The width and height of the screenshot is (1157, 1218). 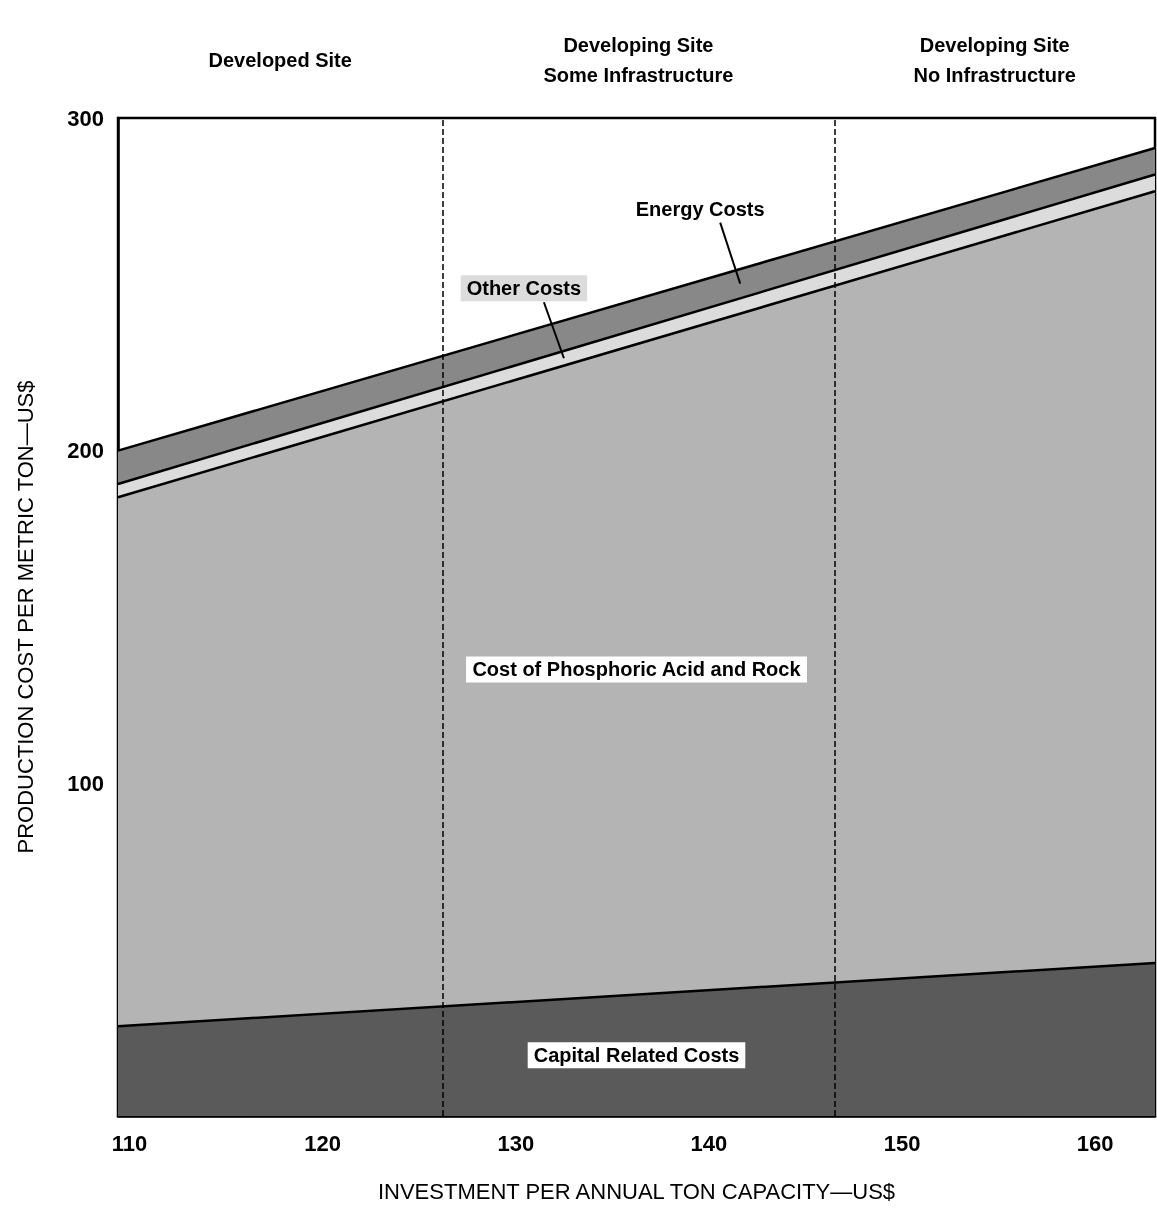 I want to click on y-tick-label: 100, so click(x=85, y=783).